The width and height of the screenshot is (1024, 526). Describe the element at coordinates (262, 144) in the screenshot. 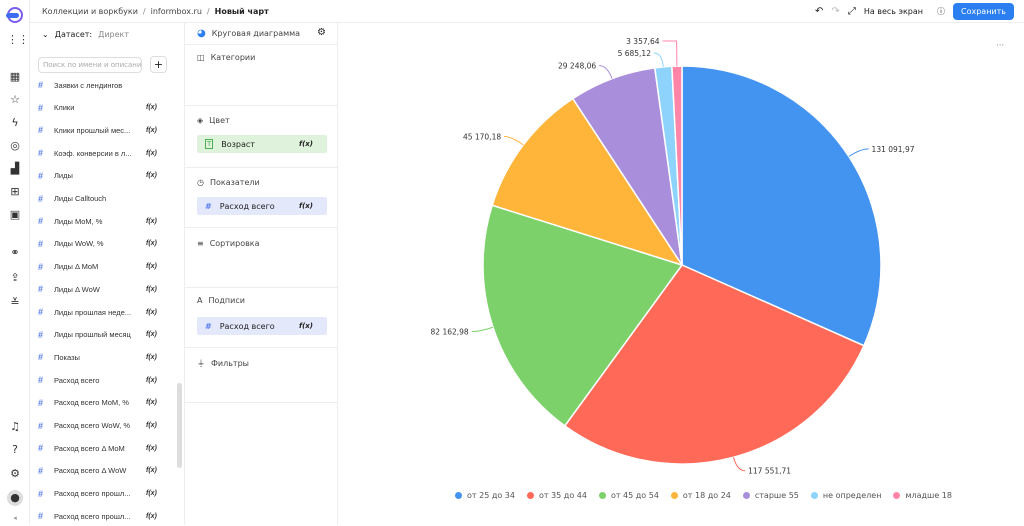

I see `color-field-chip: T Возраст f(x)` at that location.